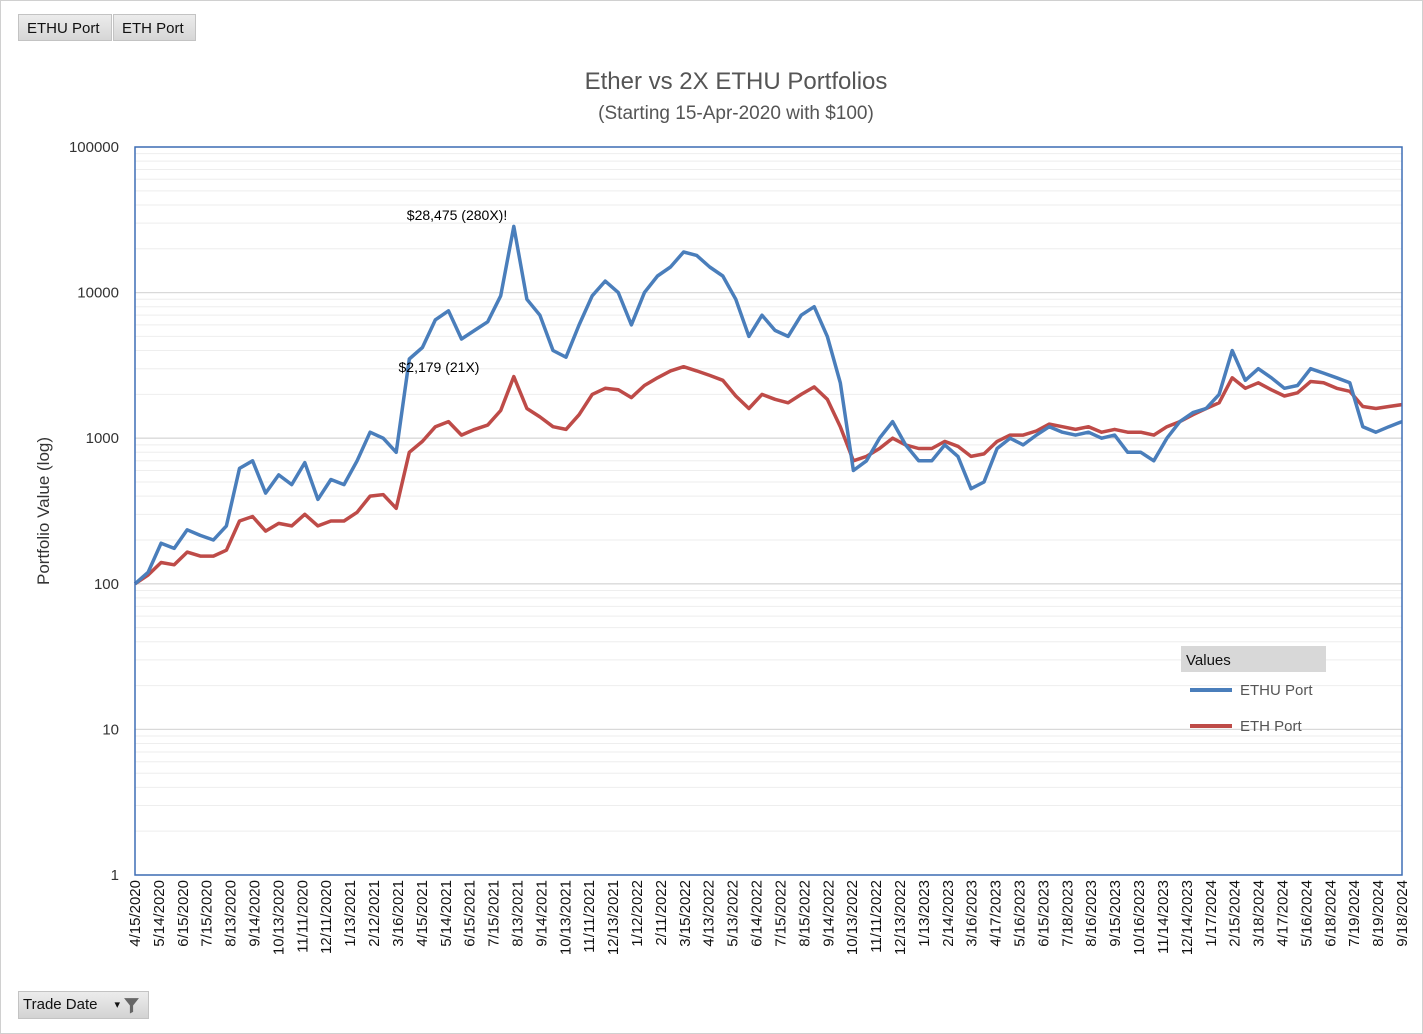  Describe the element at coordinates (350, 913) in the screenshot. I see `x-tick-label: 1/13/2021` at that location.